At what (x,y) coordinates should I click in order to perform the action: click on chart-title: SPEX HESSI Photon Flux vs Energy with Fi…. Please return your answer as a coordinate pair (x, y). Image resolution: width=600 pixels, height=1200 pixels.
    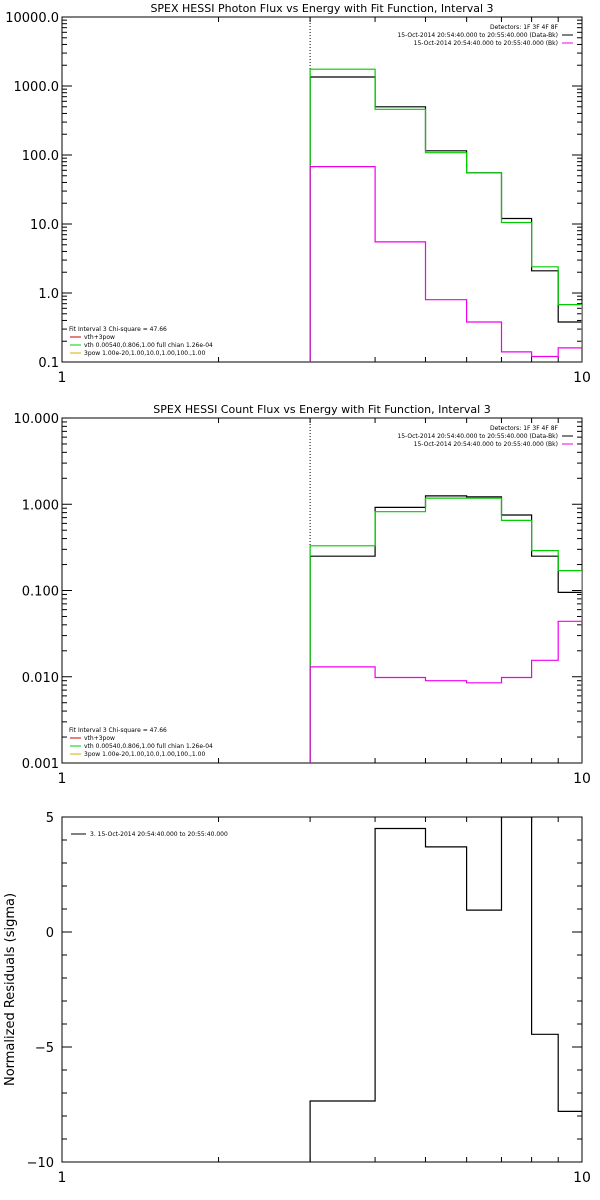
    Looking at the image, I should click on (321, 8).